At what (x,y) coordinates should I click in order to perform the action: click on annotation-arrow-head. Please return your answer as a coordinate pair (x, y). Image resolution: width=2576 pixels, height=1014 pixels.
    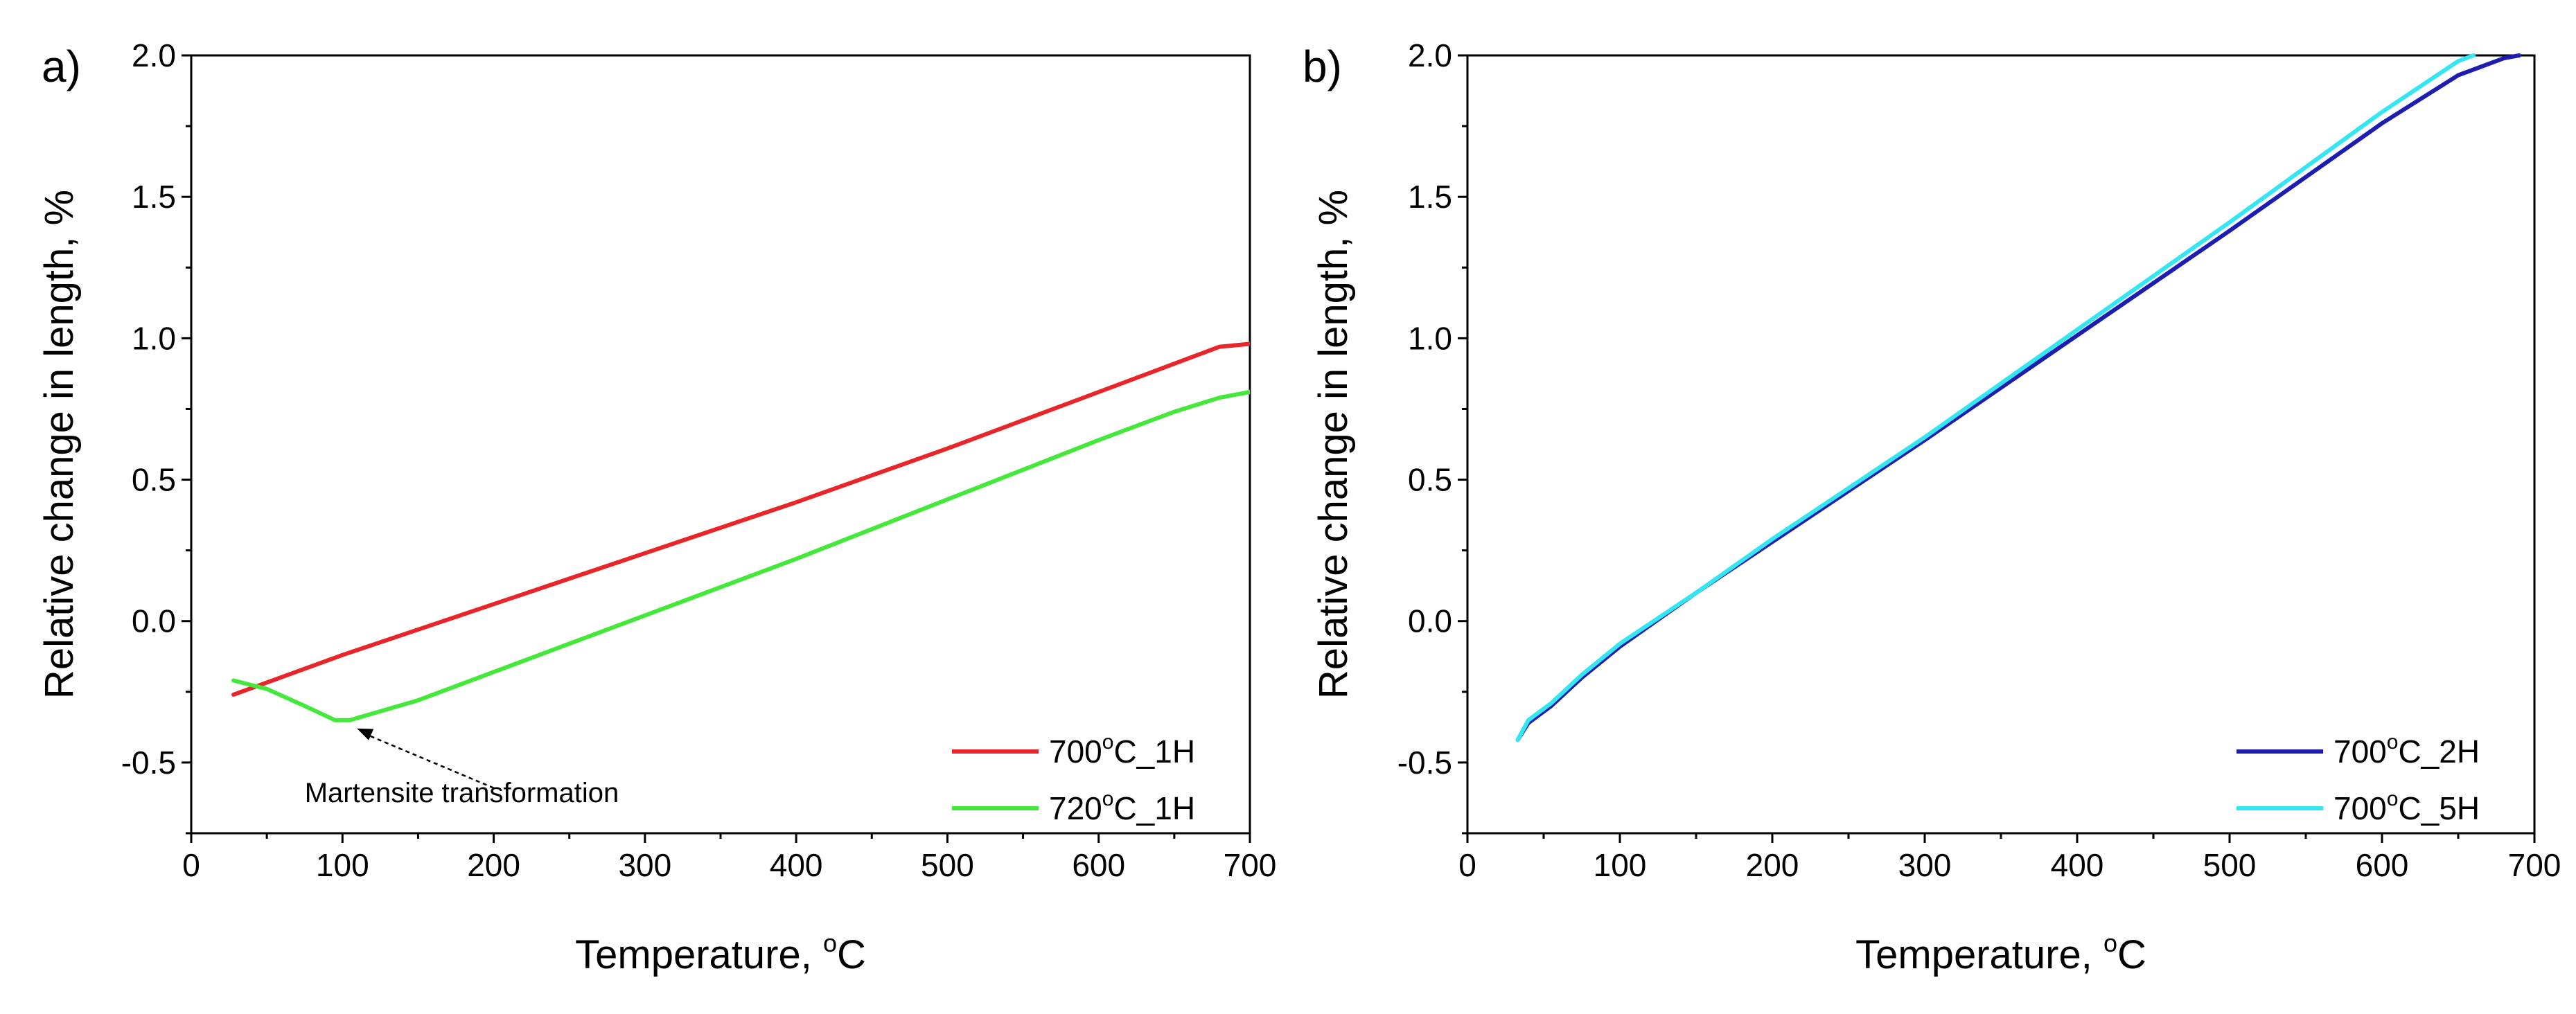
    Looking at the image, I should click on (365, 734).